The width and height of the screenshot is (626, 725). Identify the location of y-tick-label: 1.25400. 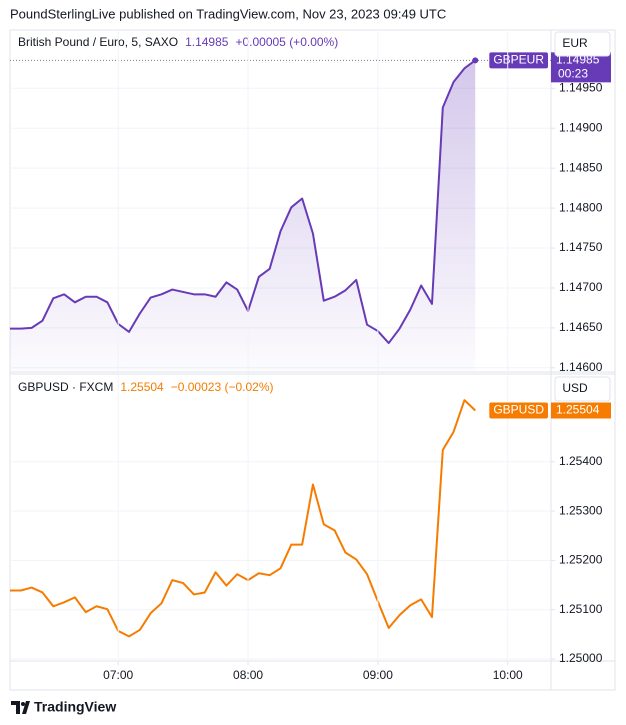
(581, 461).